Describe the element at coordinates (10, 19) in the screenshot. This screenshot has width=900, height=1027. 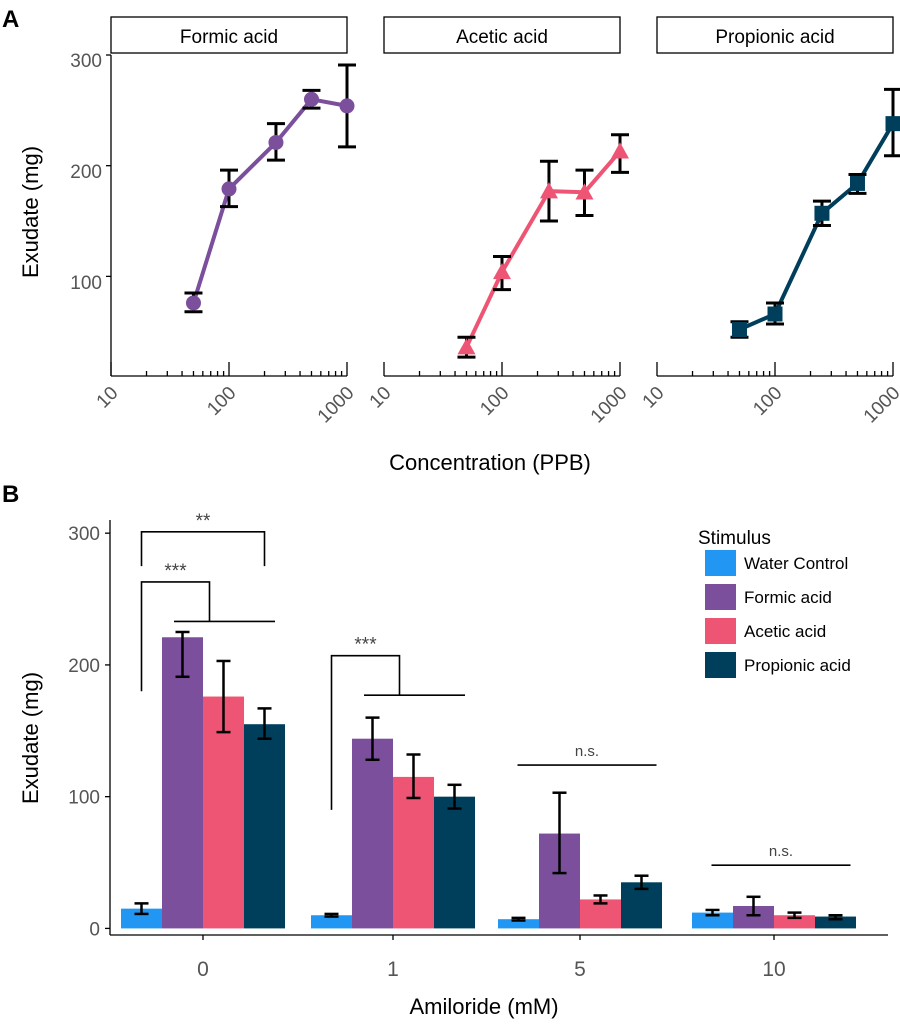
I see `panel-a-label: A` at that location.